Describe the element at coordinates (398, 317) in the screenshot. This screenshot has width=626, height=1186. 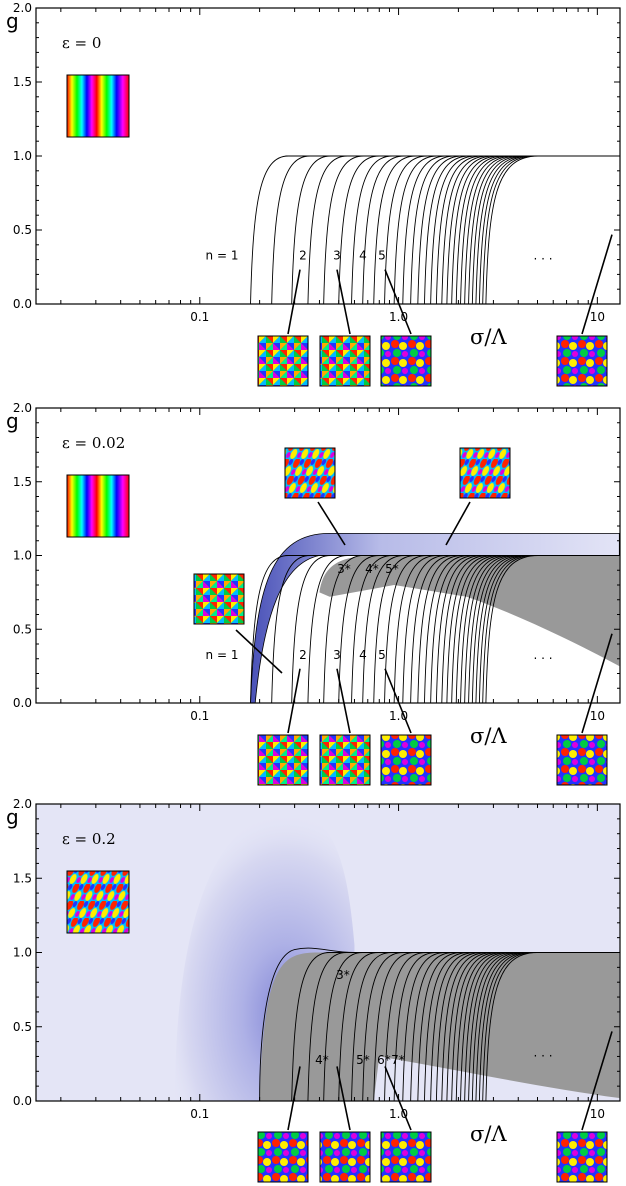
I see `x-tick-label: 1.0` at that location.